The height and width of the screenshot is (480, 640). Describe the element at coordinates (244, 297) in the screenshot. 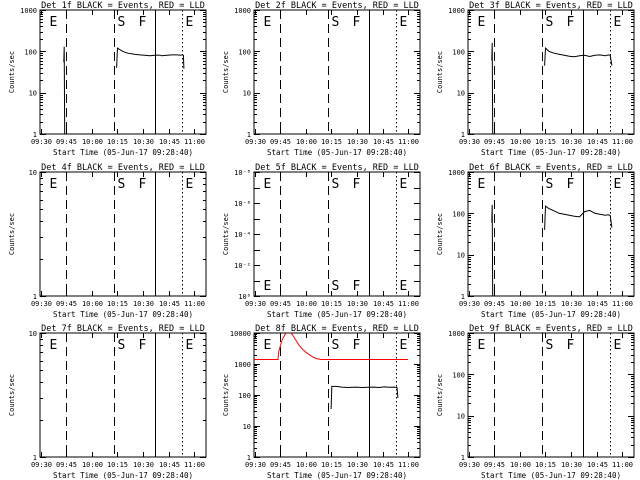

I see `y-tick-label: 10⁰` at that location.